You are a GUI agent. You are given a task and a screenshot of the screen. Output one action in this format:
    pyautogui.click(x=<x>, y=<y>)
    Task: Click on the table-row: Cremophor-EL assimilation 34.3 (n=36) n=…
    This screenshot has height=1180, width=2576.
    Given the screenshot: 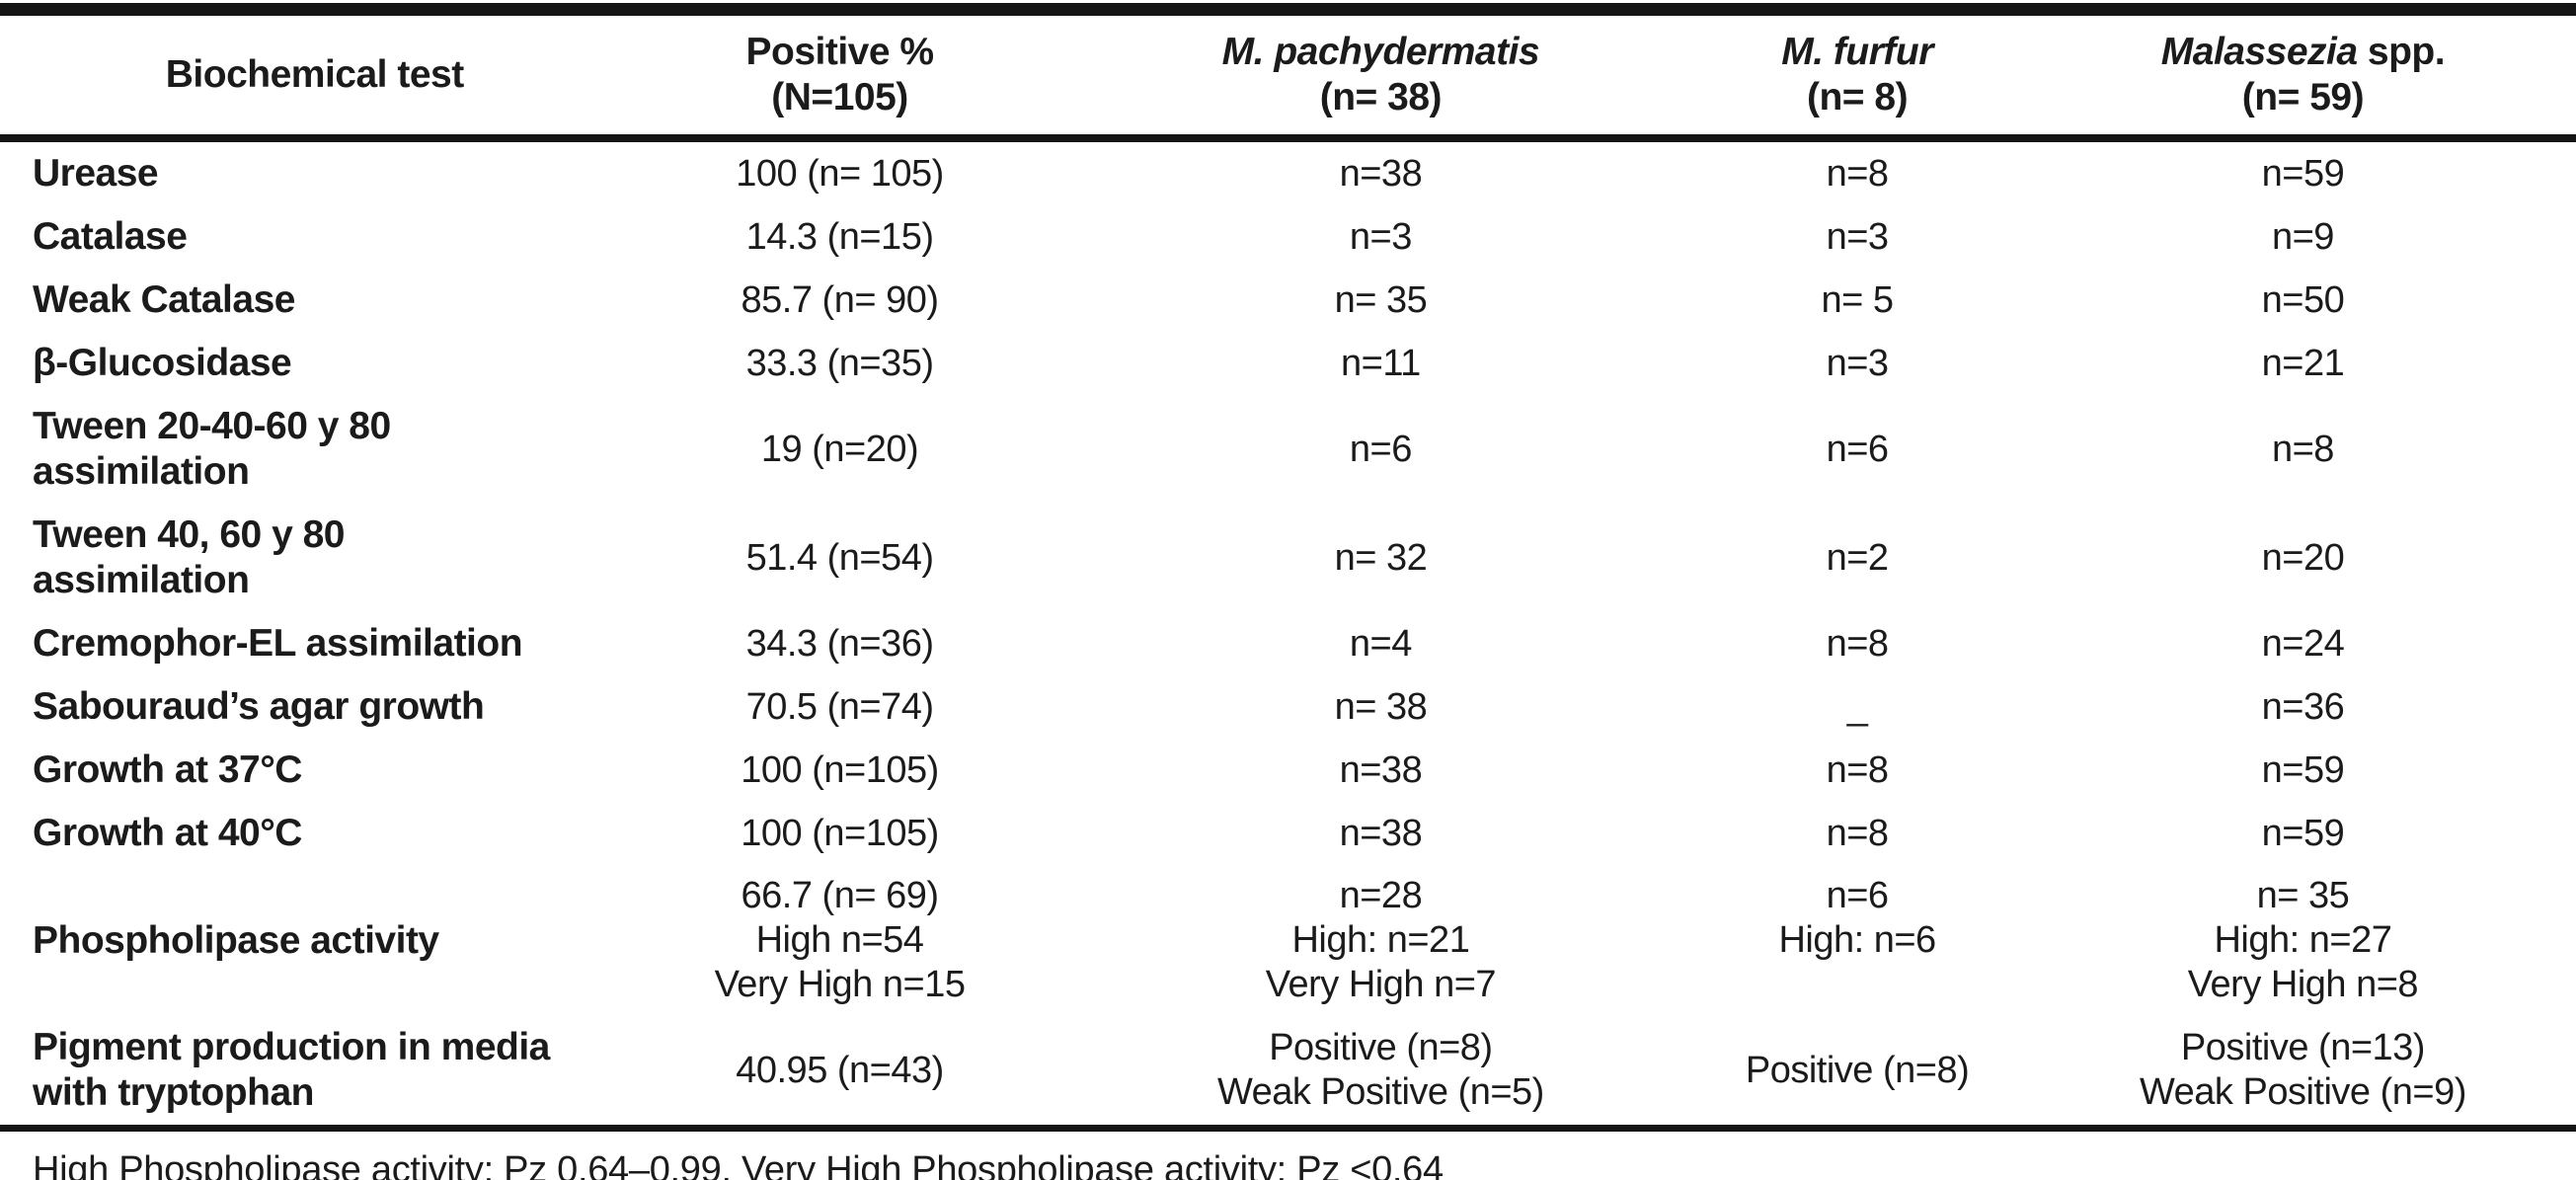 What is the action you would take?
    pyautogui.click(x=1288, y=643)
    